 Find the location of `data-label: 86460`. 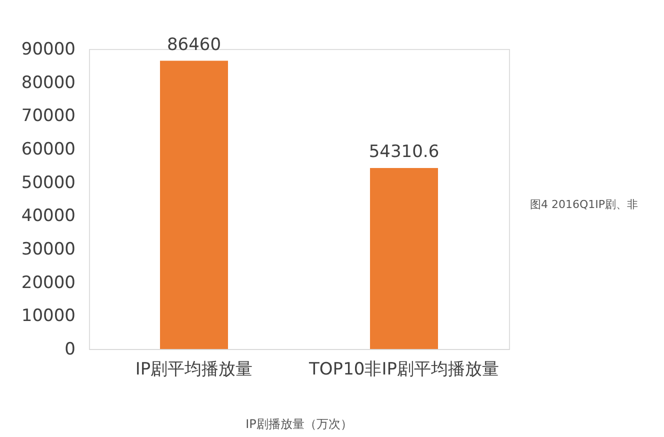

data-label: 86460 is located at coordinates (194, 44).